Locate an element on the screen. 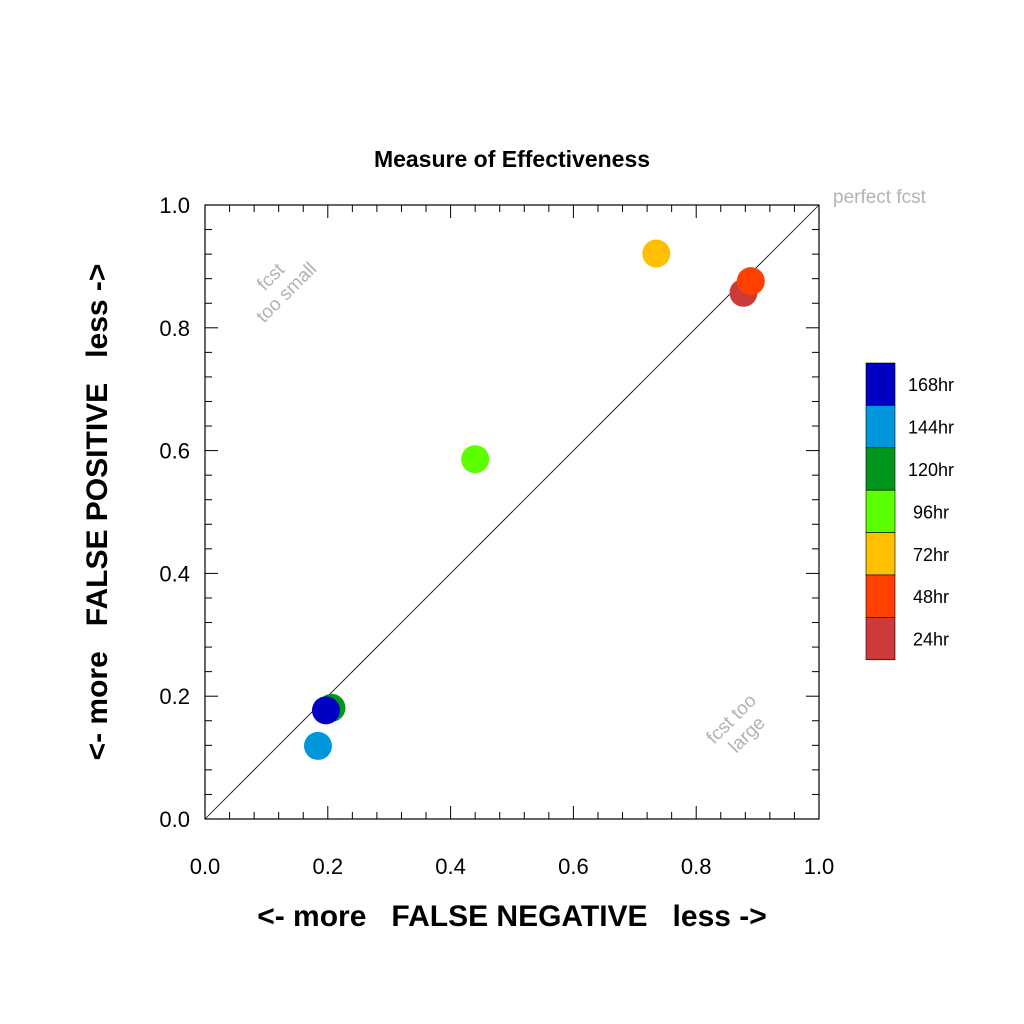  legend-swatch-96hr is located at coordinates (880, 511).